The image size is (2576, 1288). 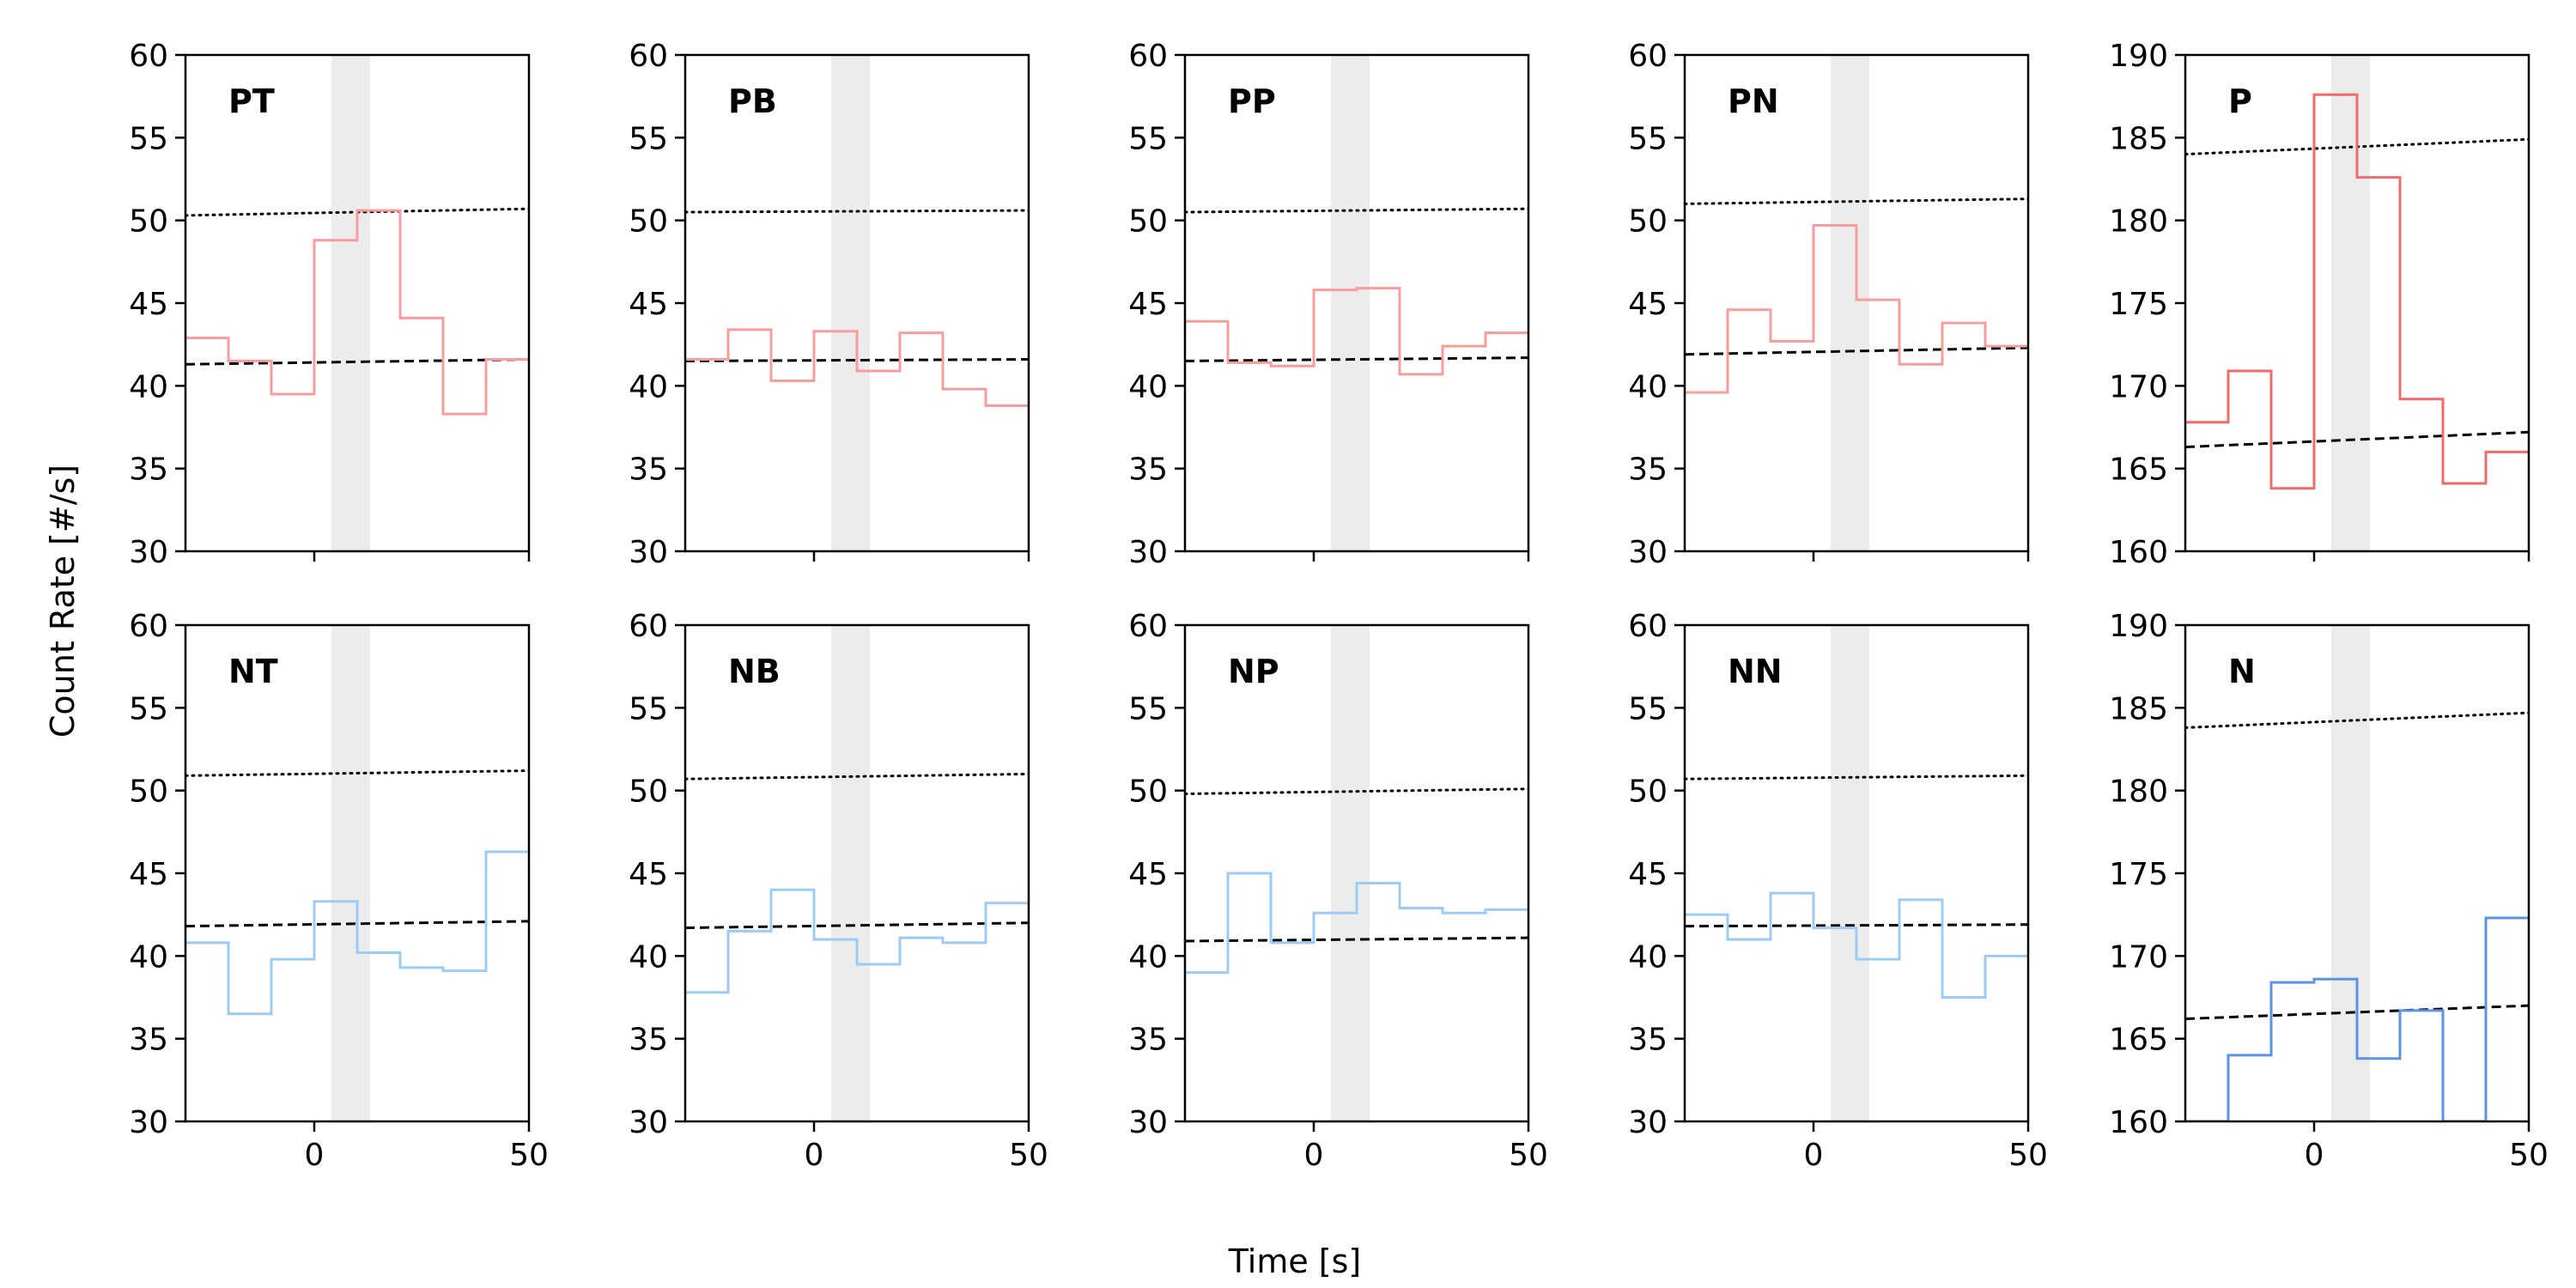 I want to click on panel-nt: 30 35 40 45 50 55 60 0 50 NT, so click(x=339, y=891).